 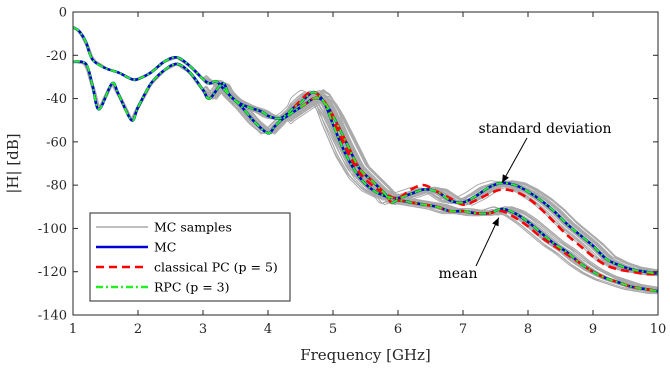 What do you see at coordinates (525, 201) in the screenshot?
I see `annotations: standard deviation mean` at bounding box center [525, 201].